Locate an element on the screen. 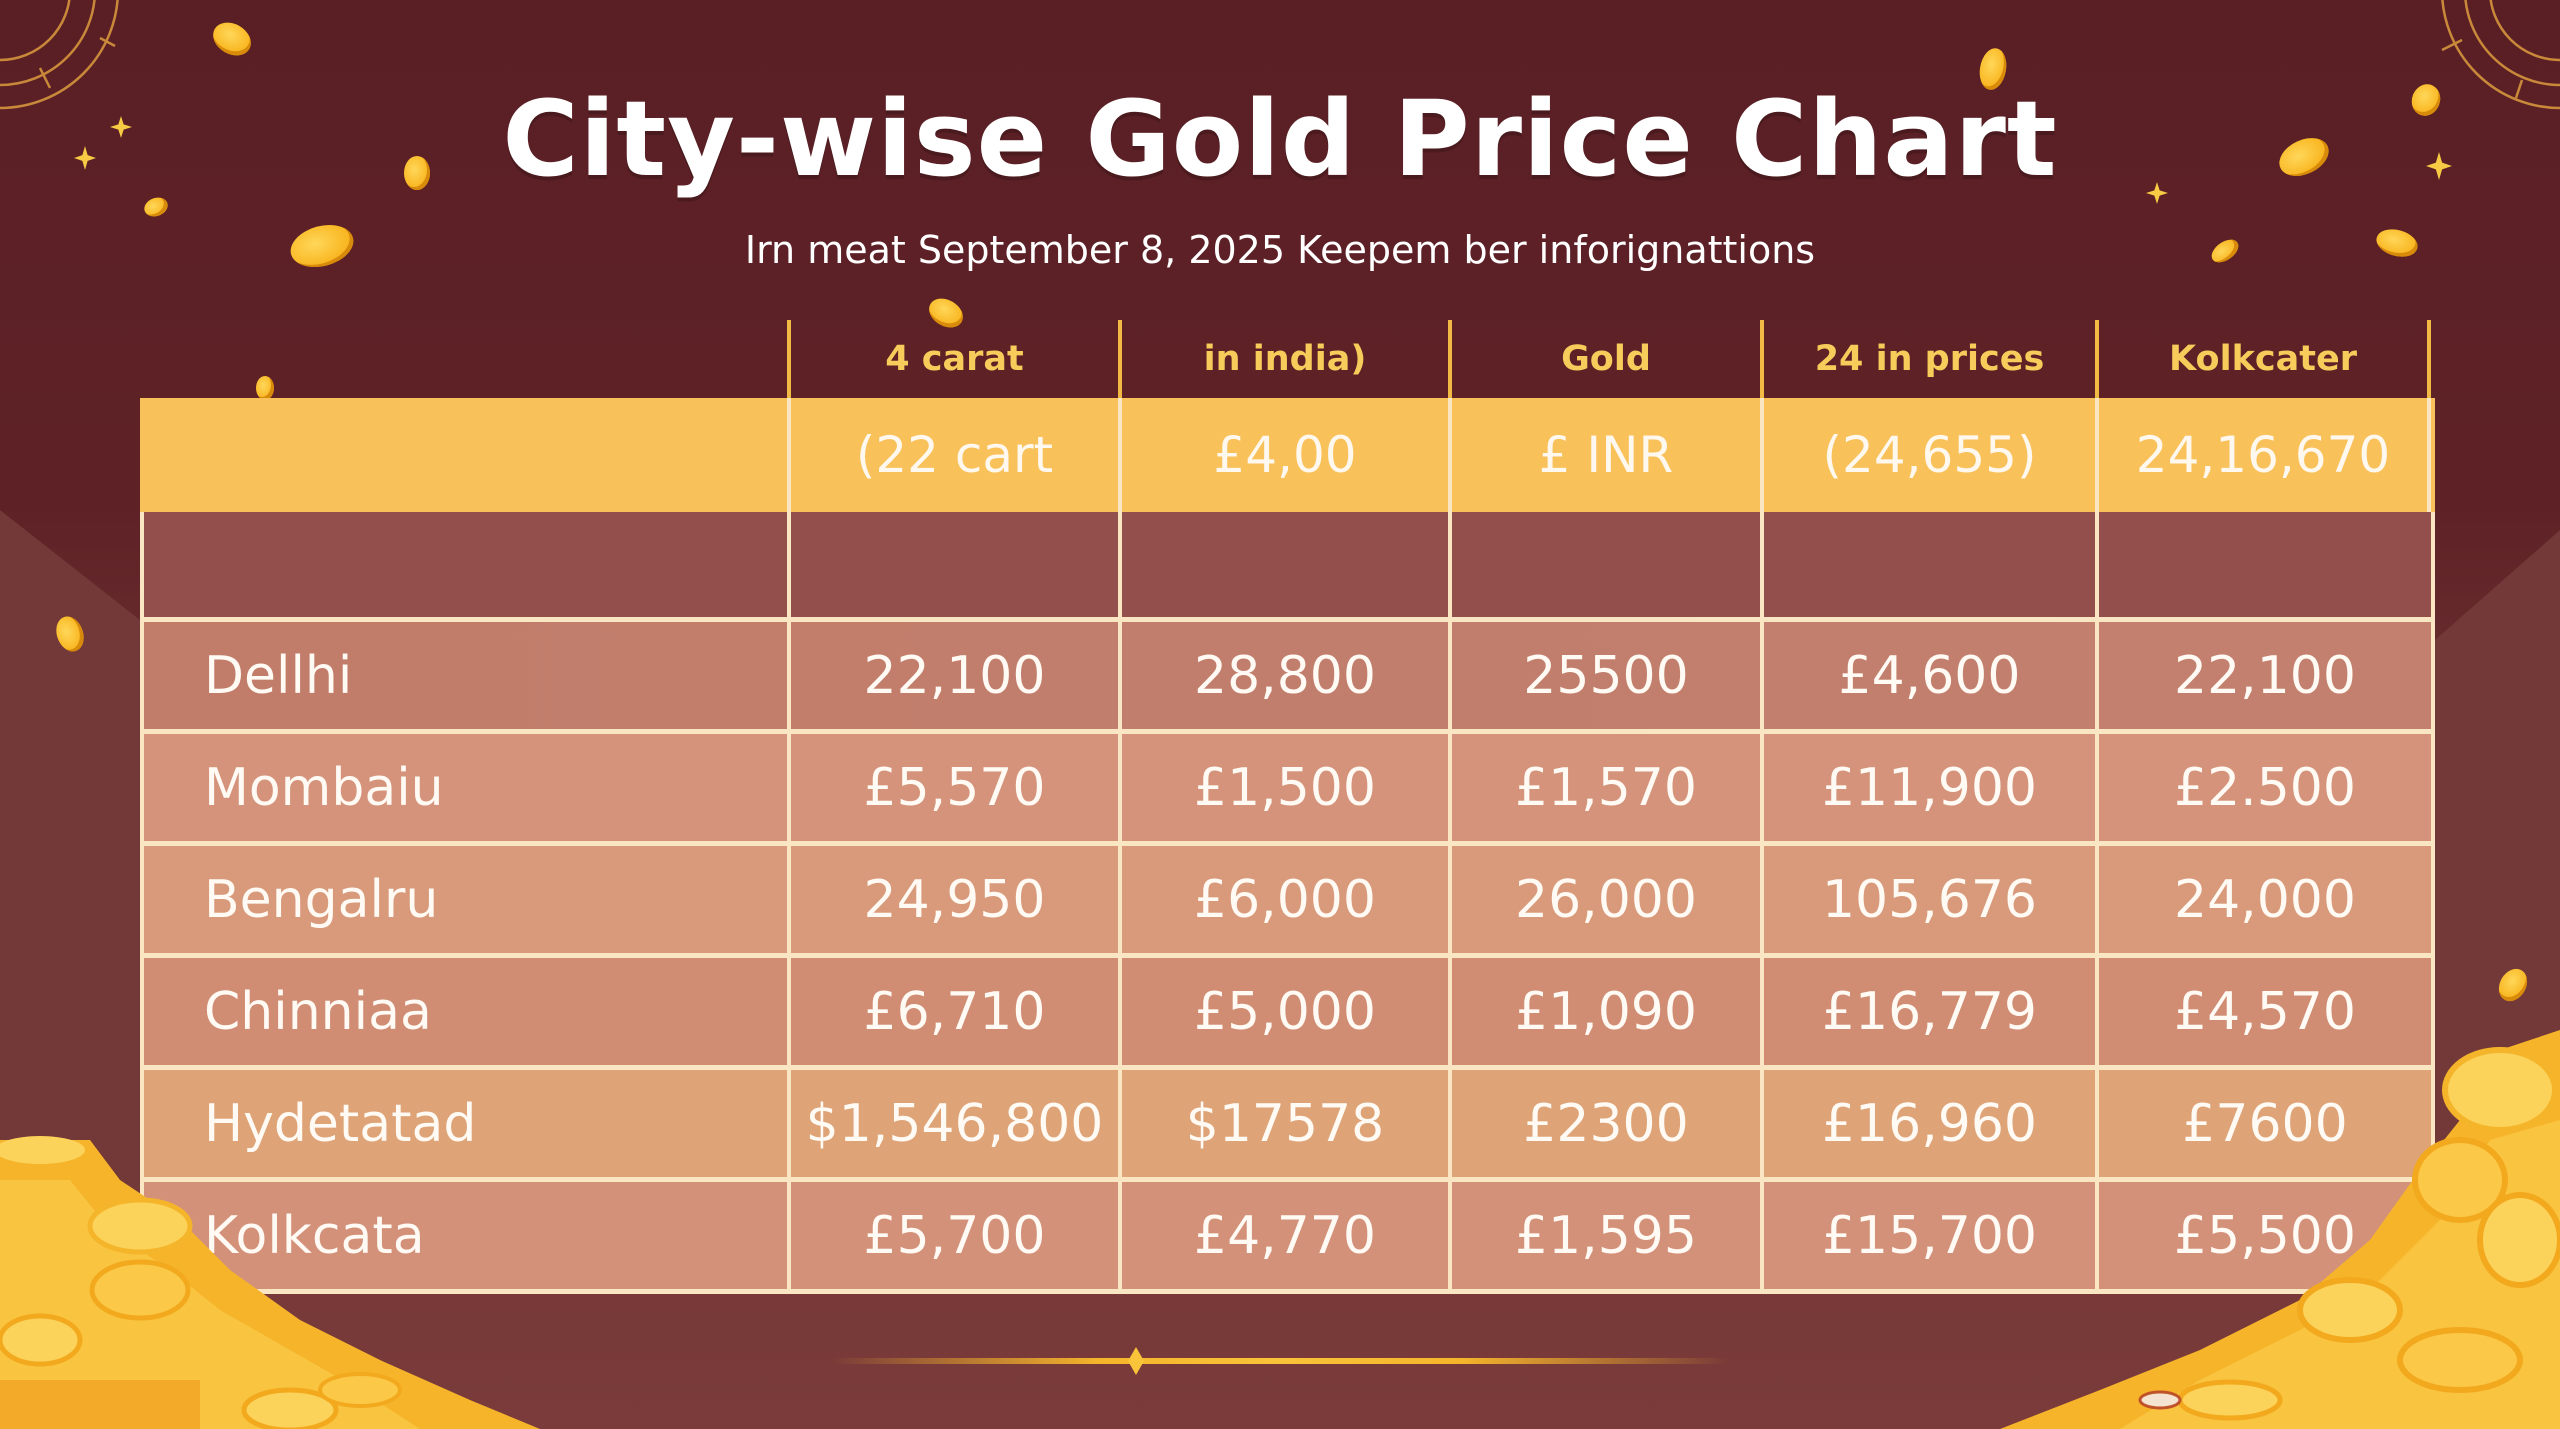 The height and width of the screenshot is (1429, 2560). table-cell: £1,090 is located at coordinates (1604, 1011).